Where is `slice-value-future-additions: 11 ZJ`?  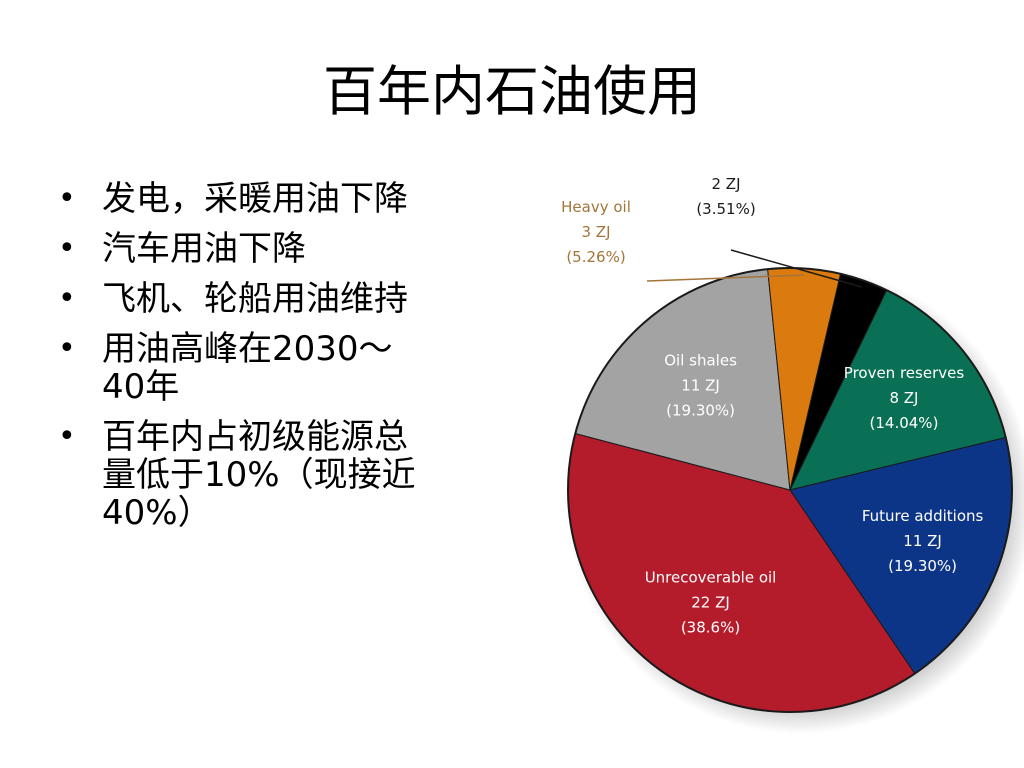
slice-value-future-additions: 11 ZJ is located at coordinates (922, 541).